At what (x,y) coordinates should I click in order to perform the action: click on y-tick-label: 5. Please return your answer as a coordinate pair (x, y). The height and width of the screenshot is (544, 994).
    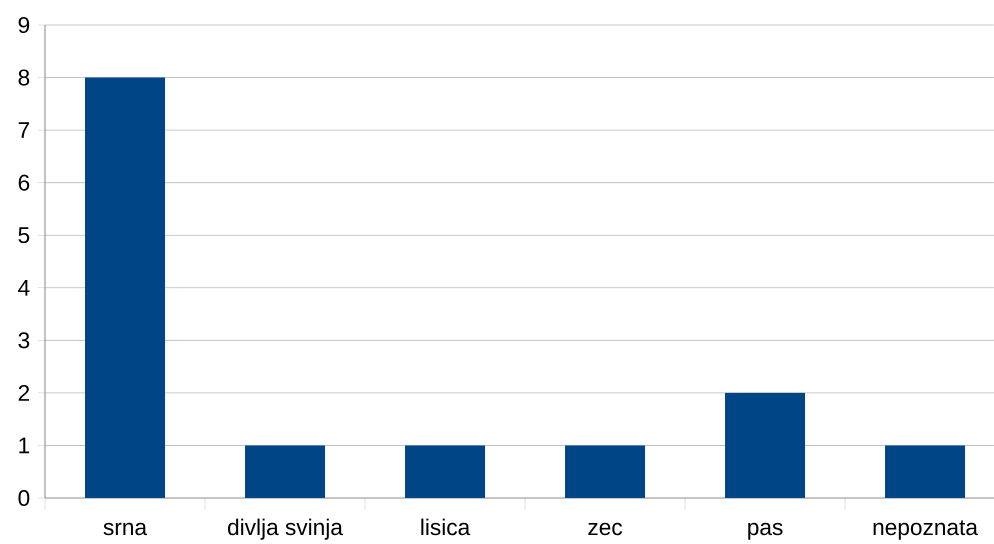
    Looking at the image, I should click on (24, 235).